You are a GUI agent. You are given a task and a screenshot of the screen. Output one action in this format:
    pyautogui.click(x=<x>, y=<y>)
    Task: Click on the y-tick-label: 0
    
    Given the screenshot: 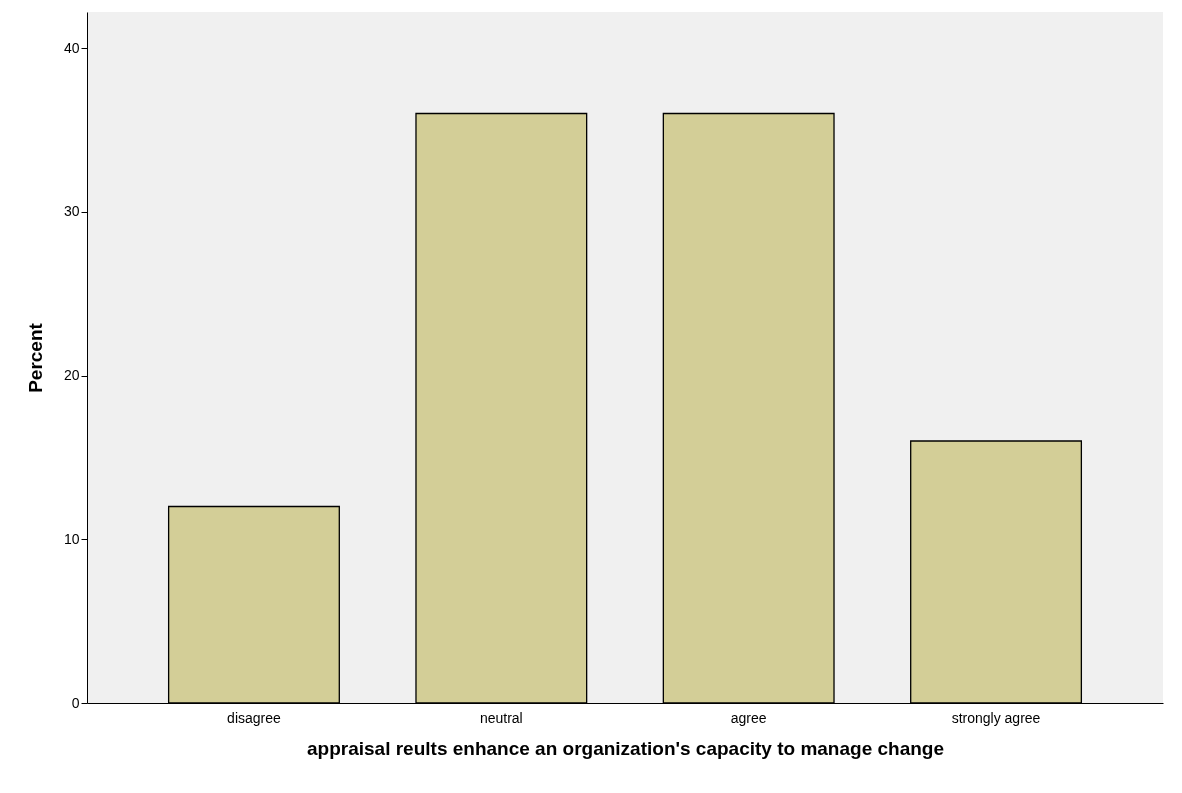 What is the action you would take?
    pyautogui.click(x=75, y=702)
    